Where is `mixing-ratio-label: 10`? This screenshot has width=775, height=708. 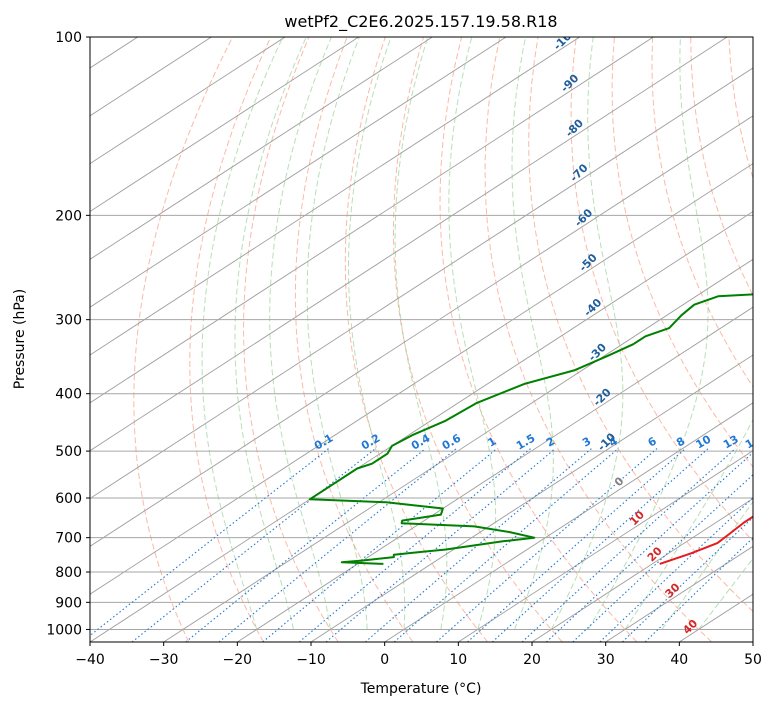
mixing-ratio-label: 10 is located at coordinates (704, 441).